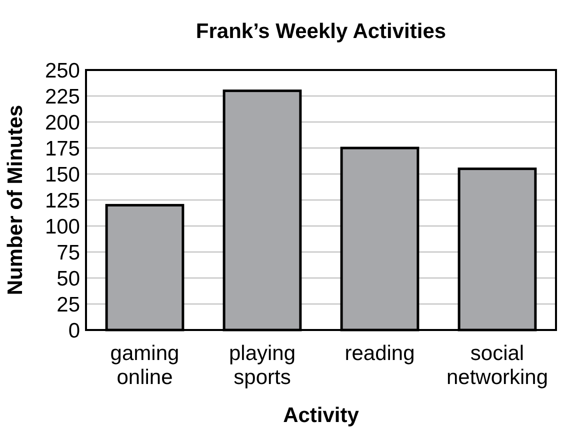 This screenshot has height=434, width=574. Describe the element at coordinates (74, 330) in the screenshot. I see `y-tick-label: 0` at that location.